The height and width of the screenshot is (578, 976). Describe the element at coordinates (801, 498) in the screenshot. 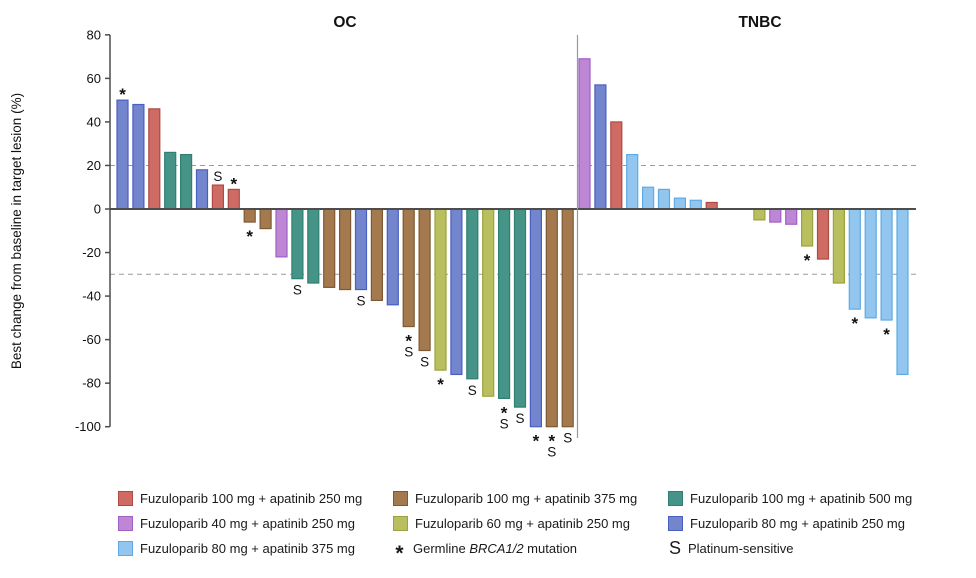

I see `legend-group-label: Fuzuloparib 100 mg + apatinib 500 mg` at that location.